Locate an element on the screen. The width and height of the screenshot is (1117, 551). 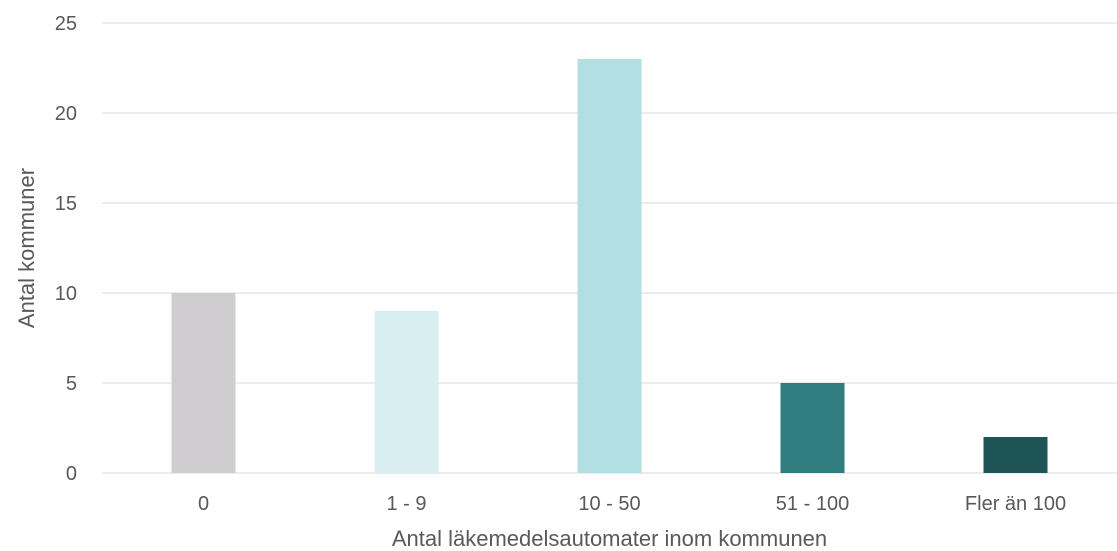
y-tick-label: 20 is located at coordinates (66, 114).